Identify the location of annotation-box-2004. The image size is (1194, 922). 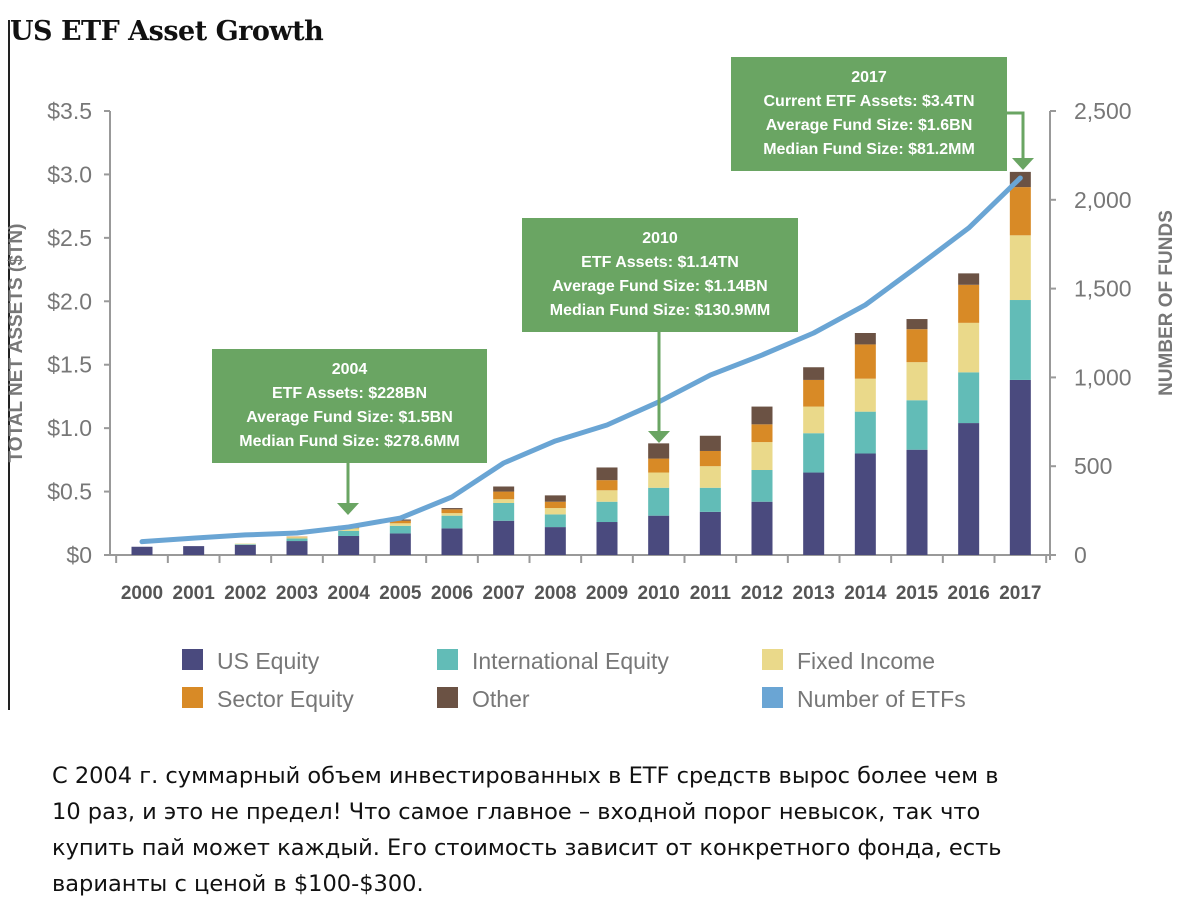
(349, 406).